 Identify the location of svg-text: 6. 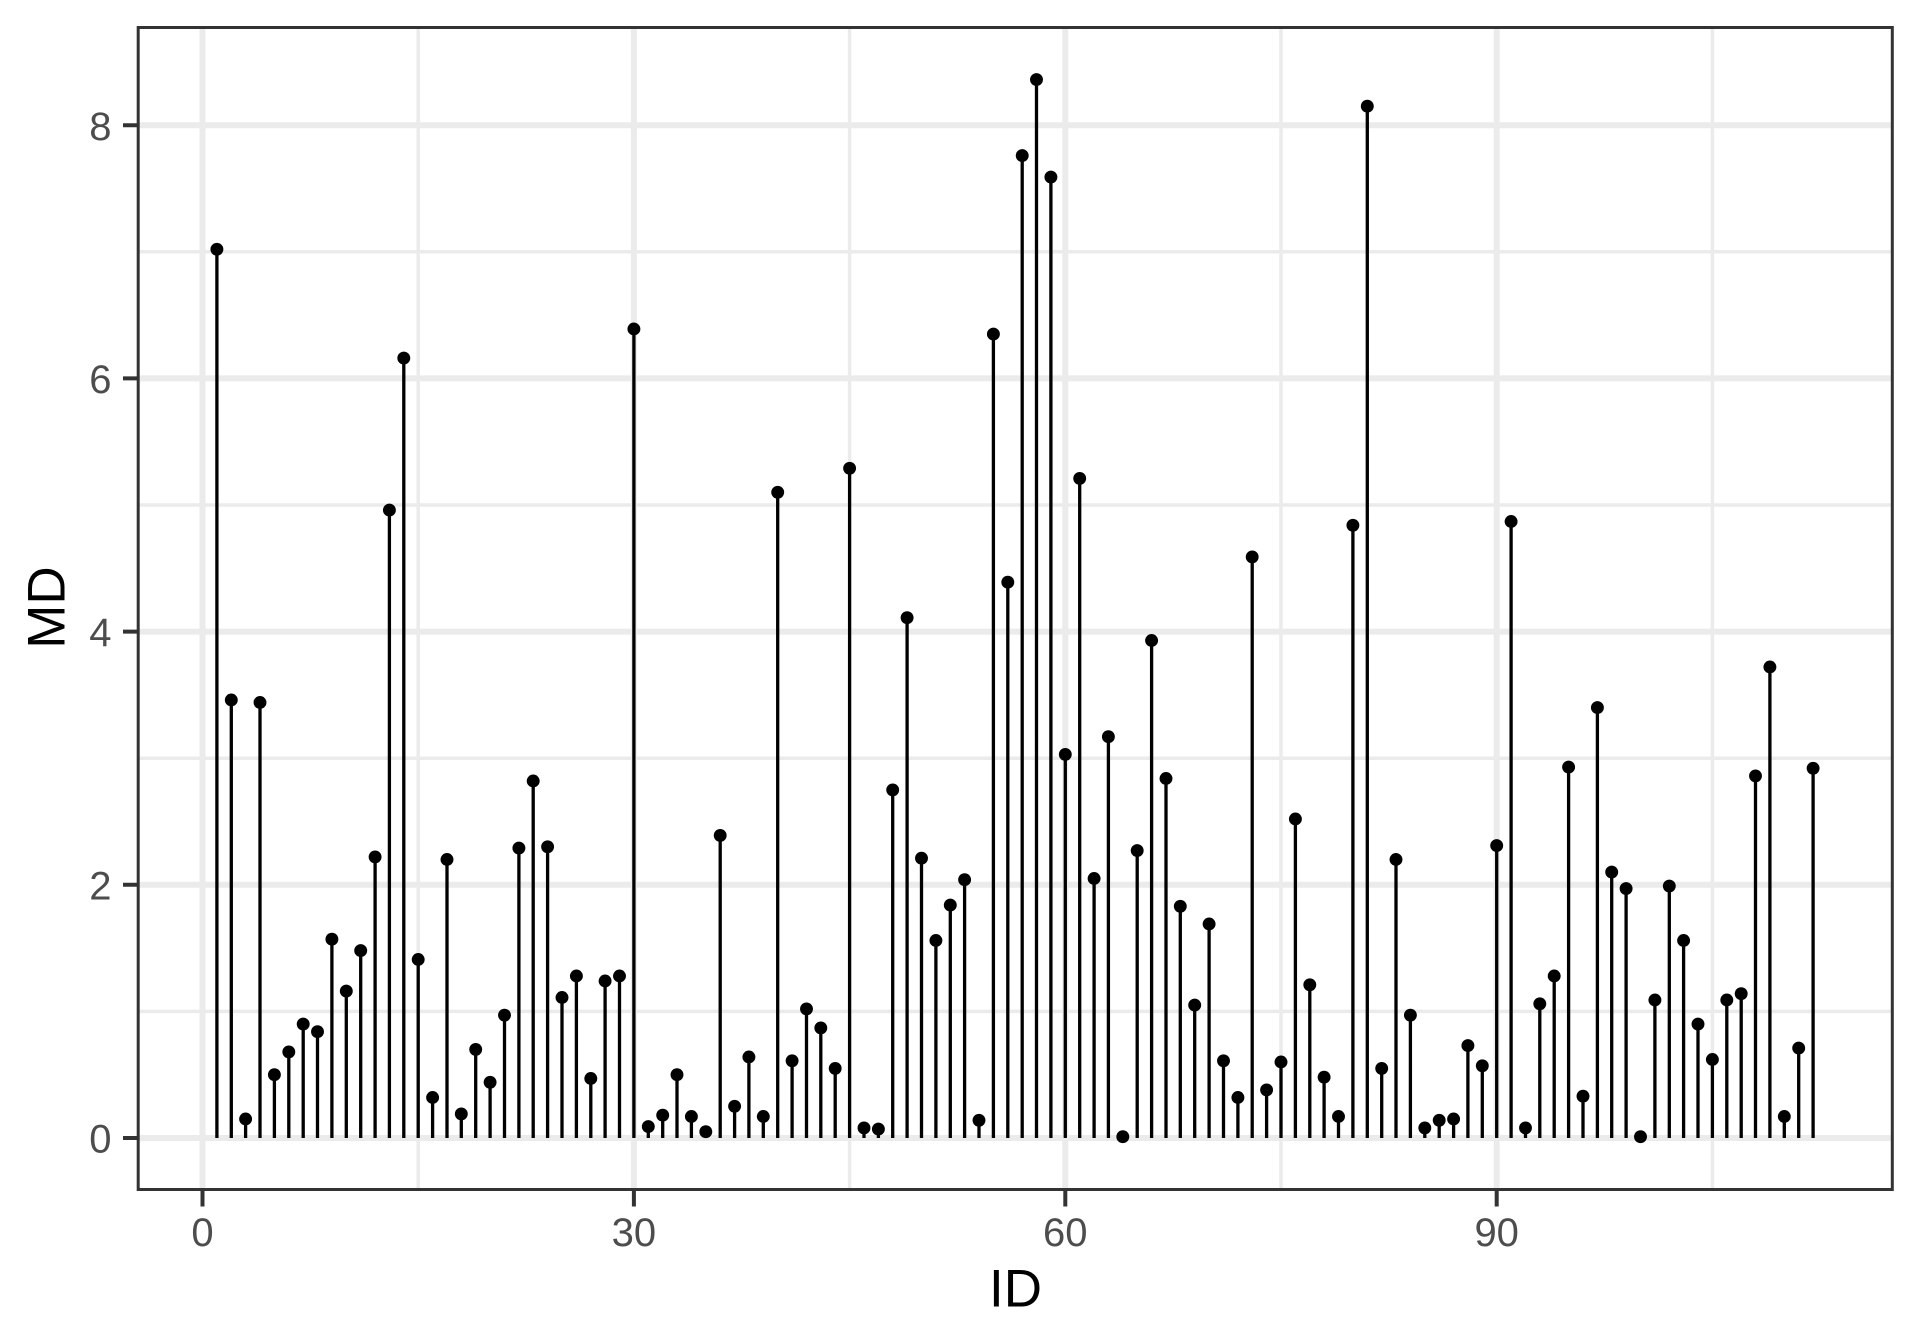
(100, 380).